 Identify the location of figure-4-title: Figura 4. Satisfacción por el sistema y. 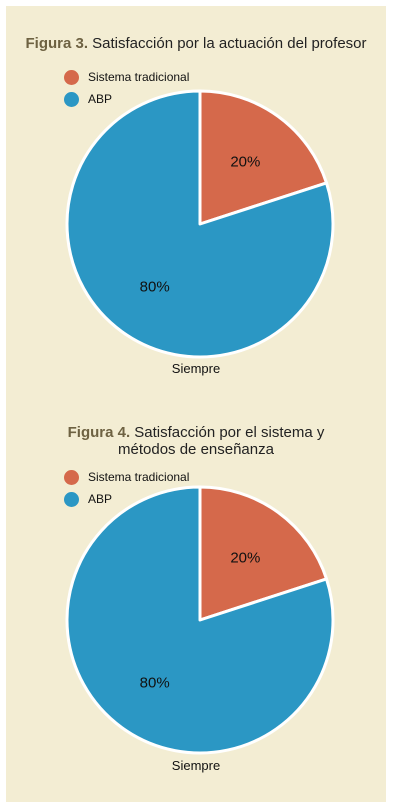
(196, 432).